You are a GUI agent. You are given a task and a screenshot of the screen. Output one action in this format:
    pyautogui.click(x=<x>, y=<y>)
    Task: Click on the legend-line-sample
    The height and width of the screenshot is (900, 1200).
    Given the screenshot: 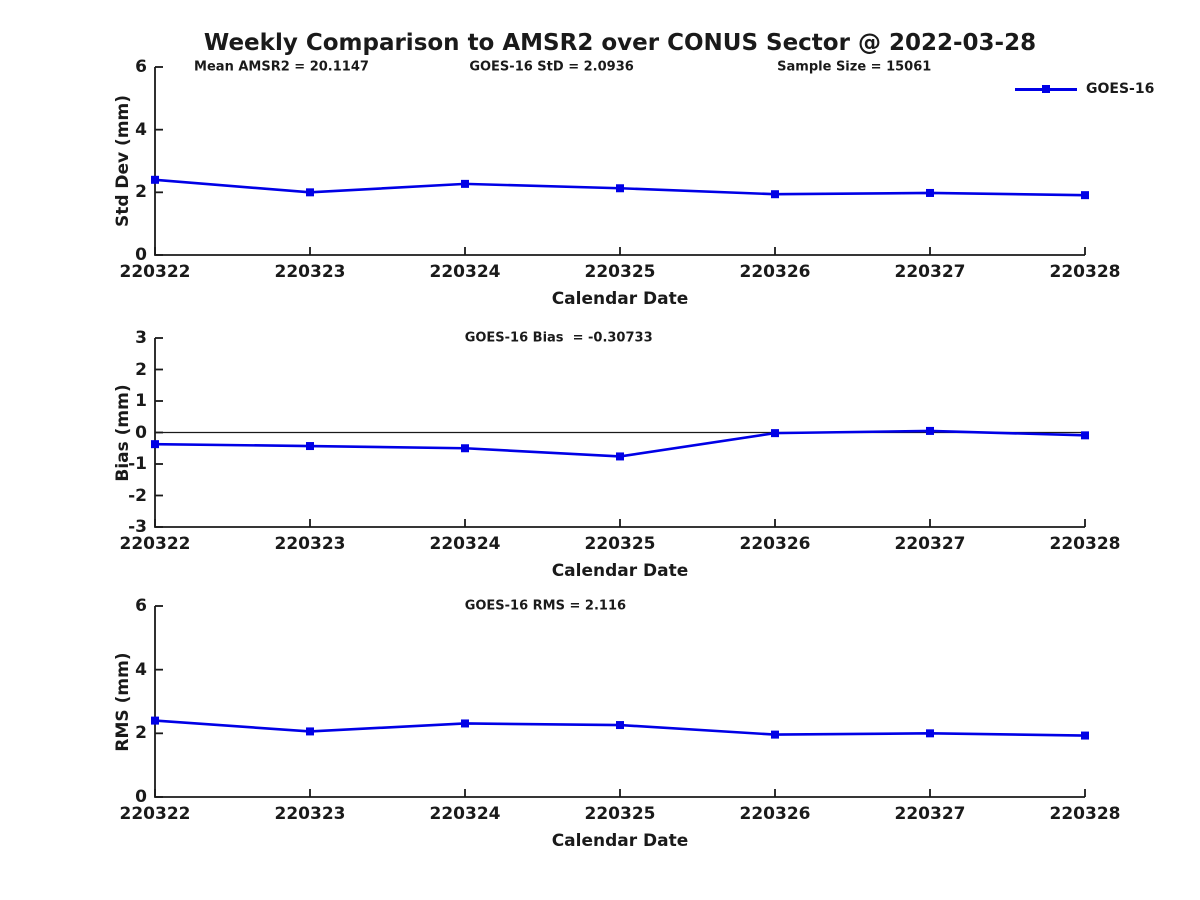 What is the action you would take?
    pyautogui.click(x=1046, y=89)
    